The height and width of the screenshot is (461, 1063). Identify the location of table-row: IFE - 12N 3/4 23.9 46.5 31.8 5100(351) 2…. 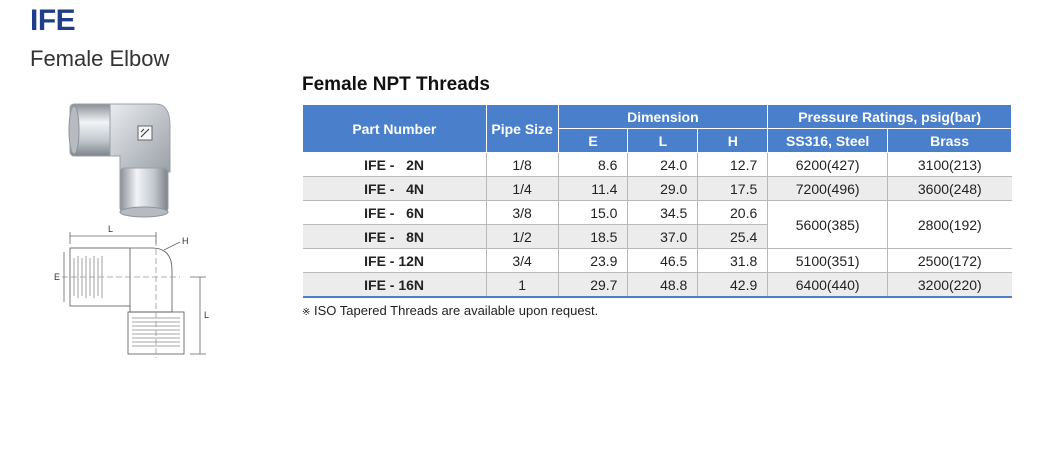
(657, 260).